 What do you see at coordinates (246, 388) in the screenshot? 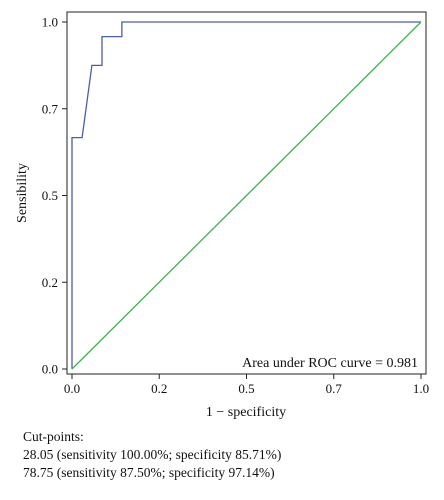
I see `x-tick-label: 0.5` at bounding box center [246, 388].